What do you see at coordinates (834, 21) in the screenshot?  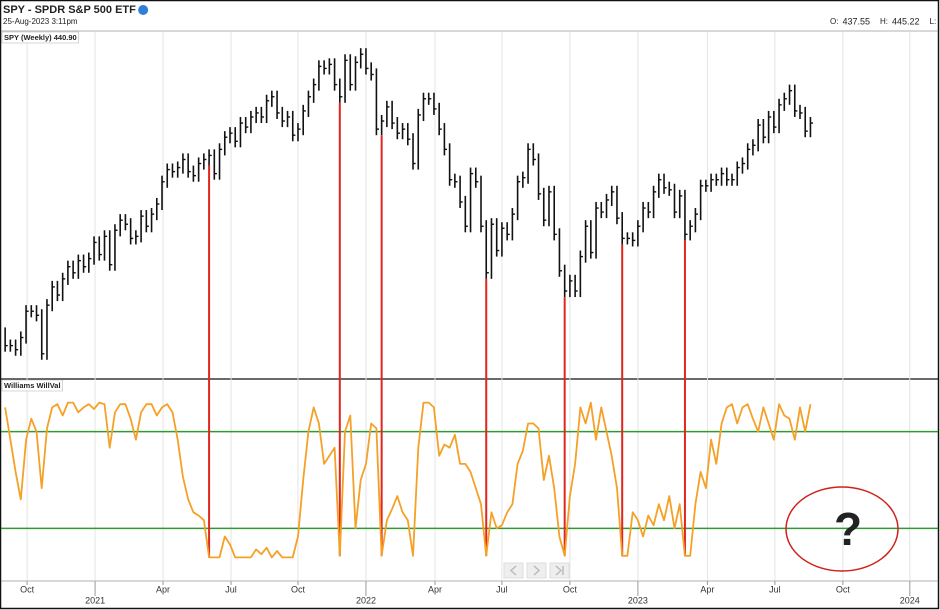 I see `quote-label: O:` at bounding box center [834, 21].